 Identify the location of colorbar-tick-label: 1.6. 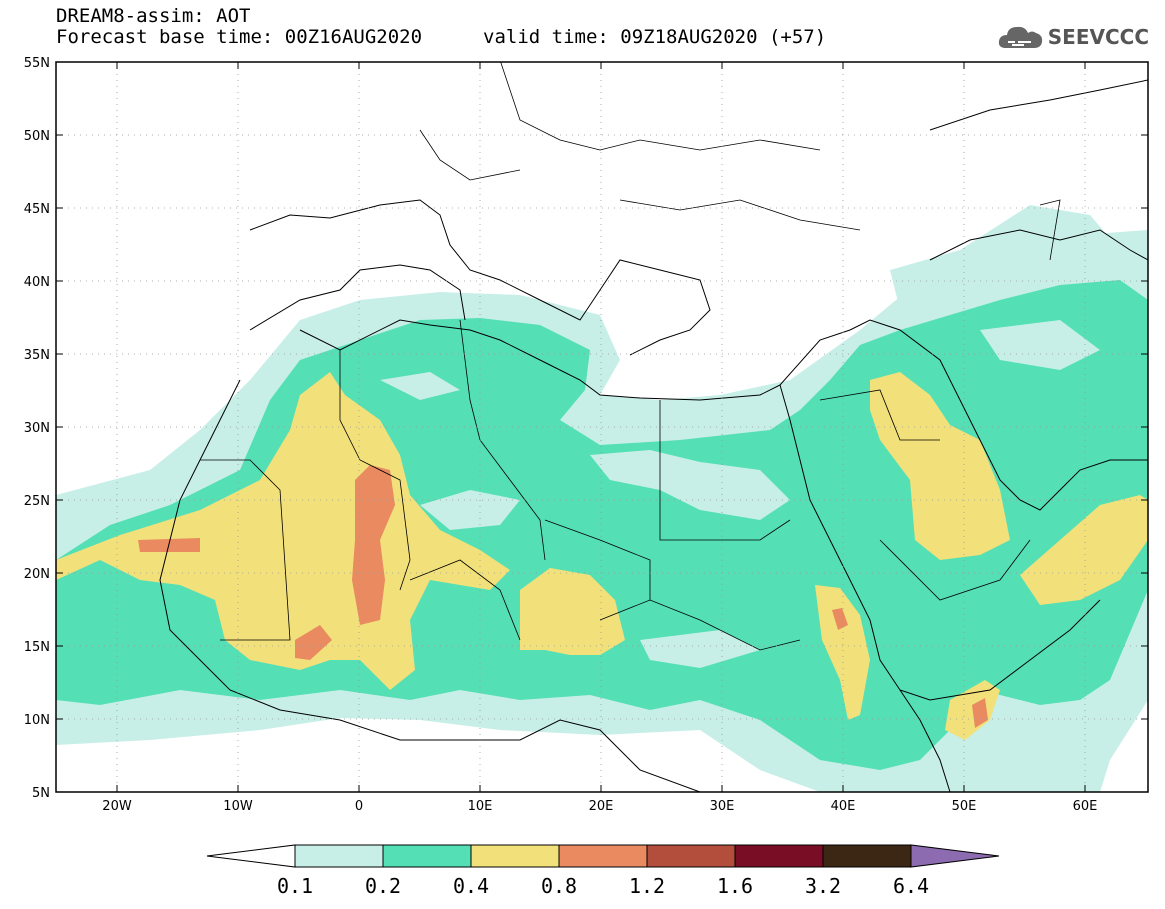
(735, 886).